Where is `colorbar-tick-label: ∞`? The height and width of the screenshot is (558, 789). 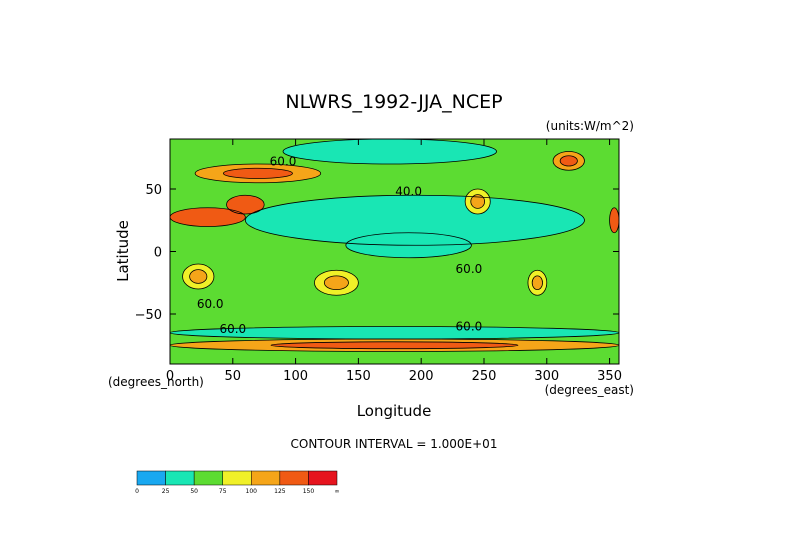 colorbar-tick-label: ∞ is located at coordinates (337, 491).